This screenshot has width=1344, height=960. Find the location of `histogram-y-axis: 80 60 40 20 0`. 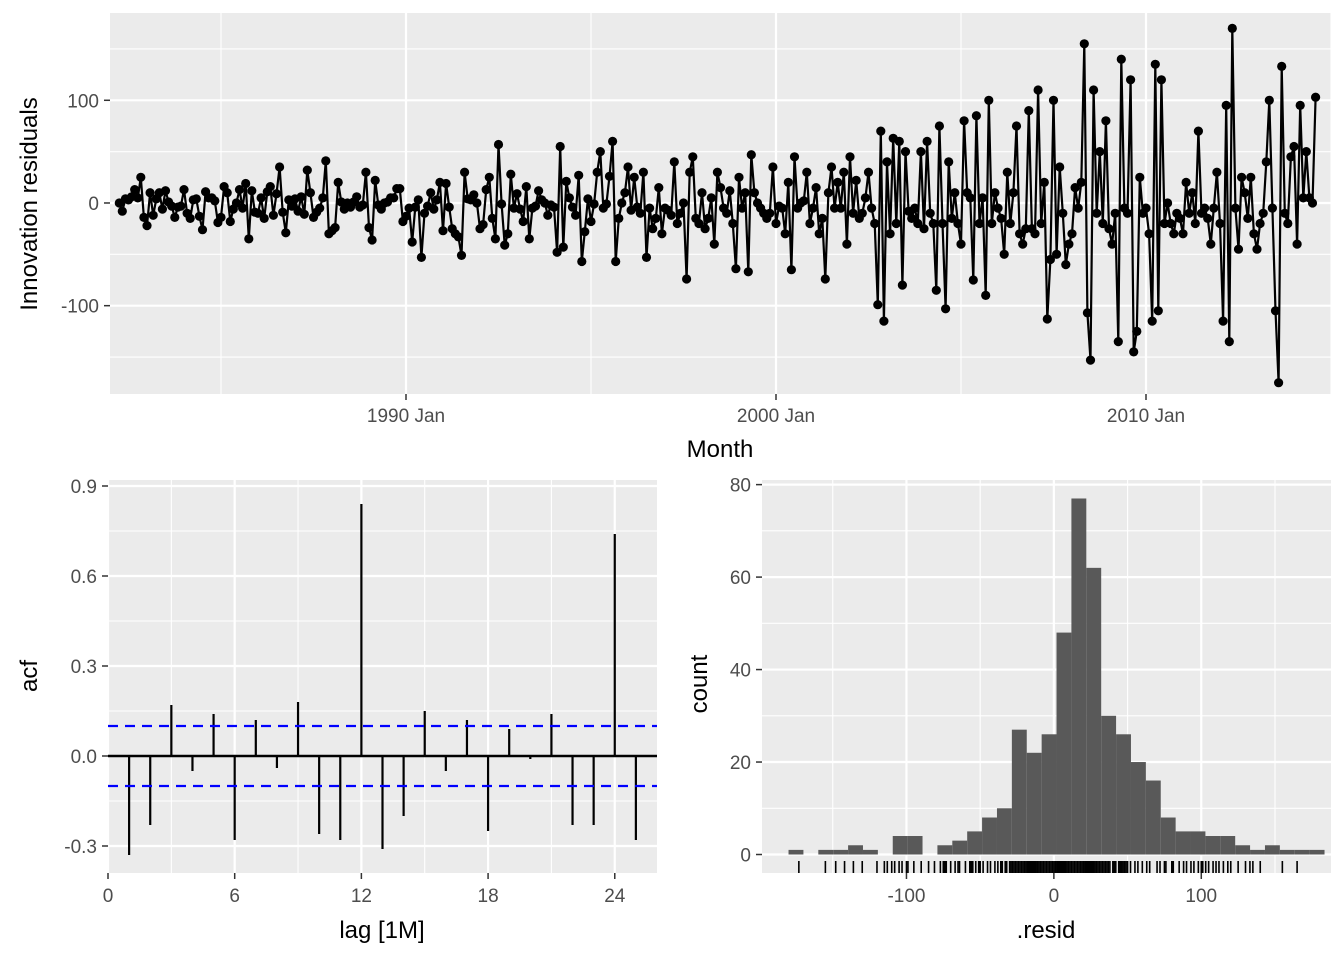

histogram-y-axis: 80 60 40 20 0 is located at coordinates (746, 671).